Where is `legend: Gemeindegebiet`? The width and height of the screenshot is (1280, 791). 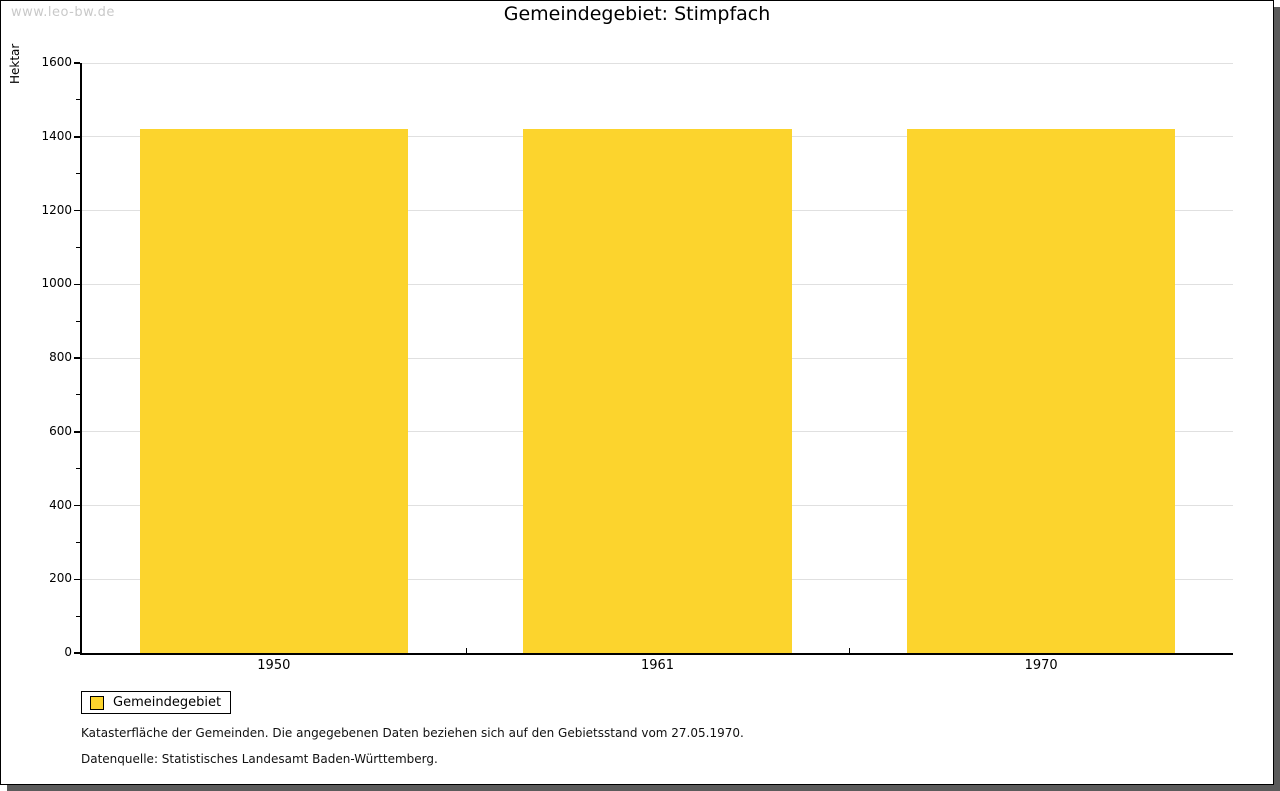 legend: Gemeindegebiet is located at coordinates (156, 702).